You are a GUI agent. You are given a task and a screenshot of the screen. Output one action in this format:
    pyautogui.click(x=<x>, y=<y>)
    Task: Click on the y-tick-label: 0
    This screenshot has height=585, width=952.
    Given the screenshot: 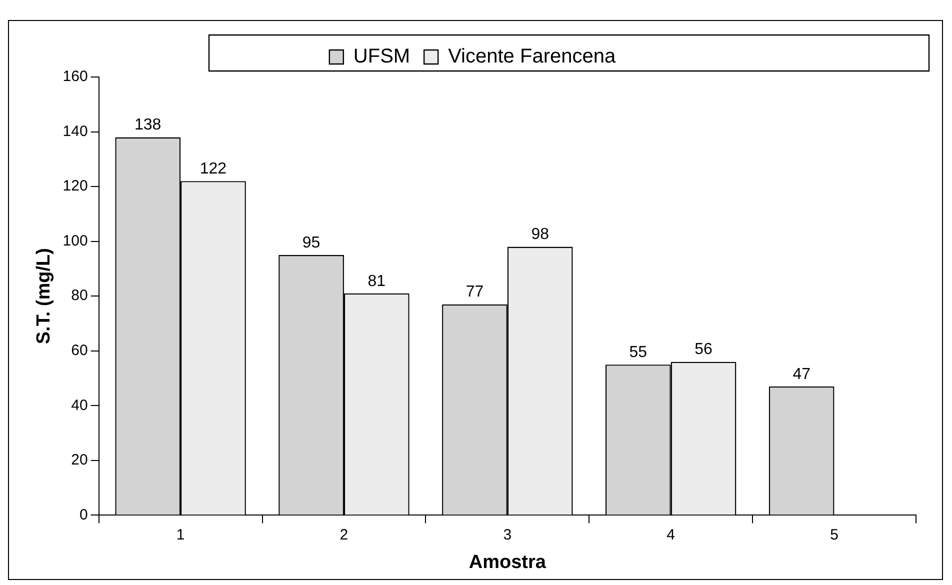 What is the action you would take?
    pyautogui.click(x=83, y=515)
    